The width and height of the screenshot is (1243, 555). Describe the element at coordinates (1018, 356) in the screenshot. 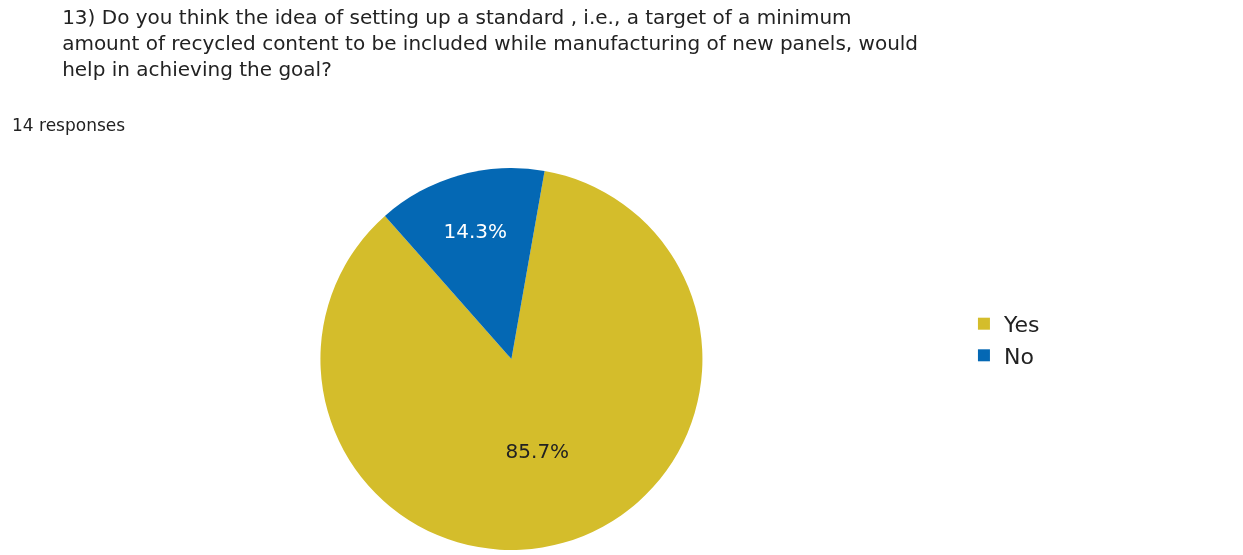

I see `legend-label: No` at that location.